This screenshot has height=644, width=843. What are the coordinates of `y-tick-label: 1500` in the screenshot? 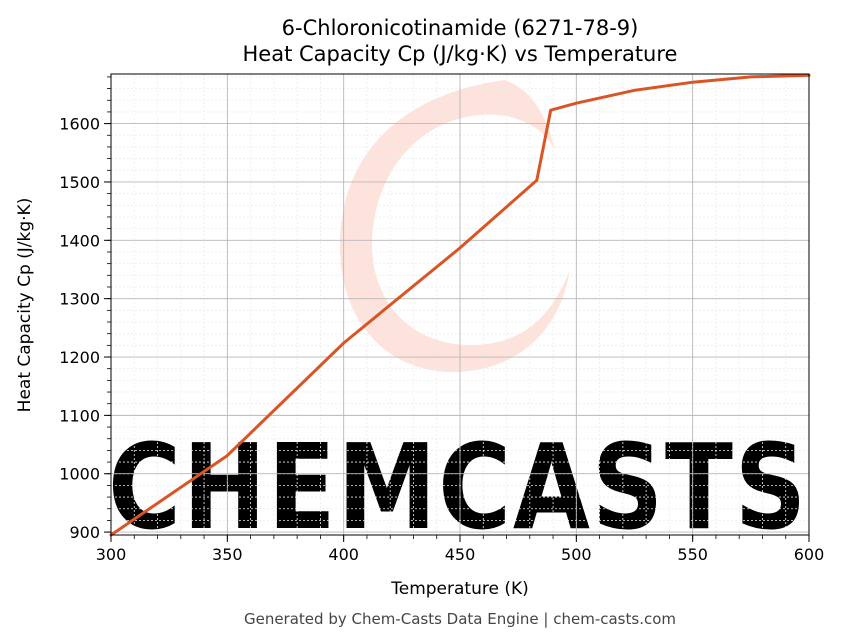 It's located at (79, 182).